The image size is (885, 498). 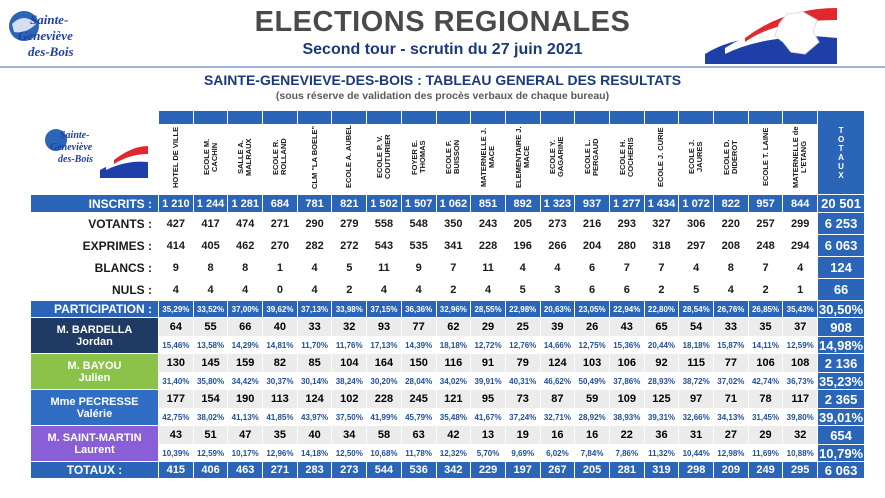 What do you see at coordinates (522, 223) in the screenshot?
I see `cell-value: 205` at bounding box center [522, 223].